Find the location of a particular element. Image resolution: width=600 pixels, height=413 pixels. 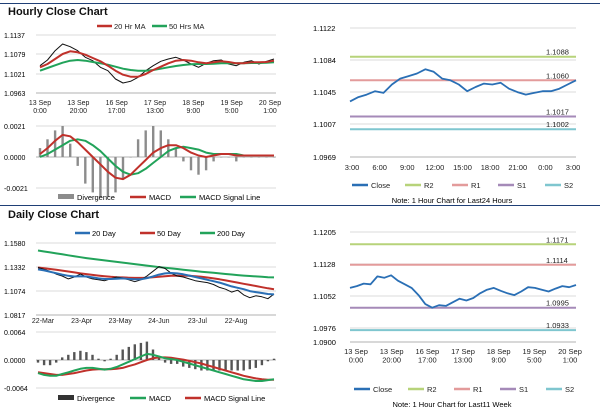

legend-label-s1: S1 is located at coordinates (523, 389).